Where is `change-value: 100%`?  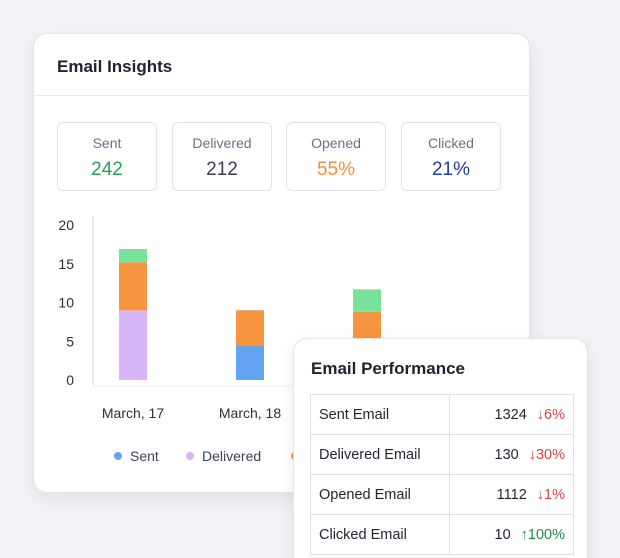
change-value: 100% is located at coordinates (546, 534).